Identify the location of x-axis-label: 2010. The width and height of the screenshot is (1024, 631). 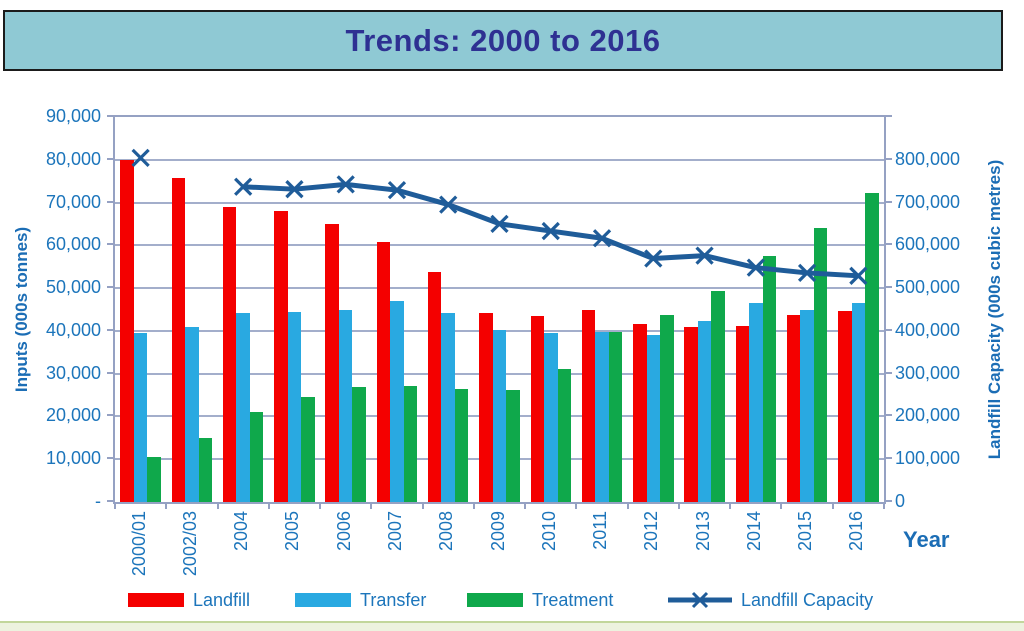
(548, 531).